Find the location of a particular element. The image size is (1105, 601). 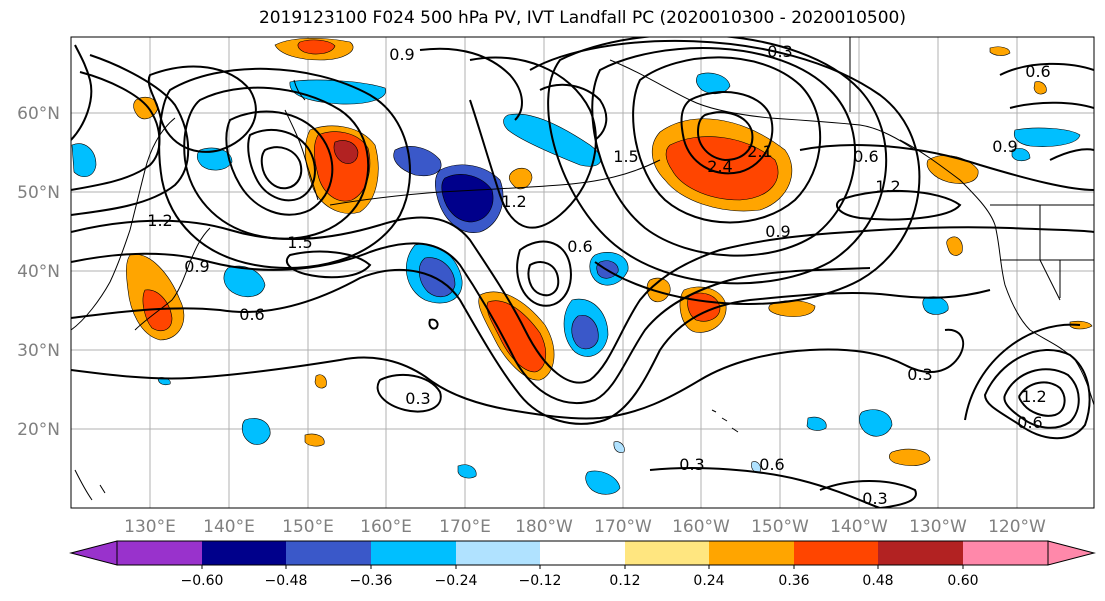

colorbar-frame is located at coordinates (582, 553).